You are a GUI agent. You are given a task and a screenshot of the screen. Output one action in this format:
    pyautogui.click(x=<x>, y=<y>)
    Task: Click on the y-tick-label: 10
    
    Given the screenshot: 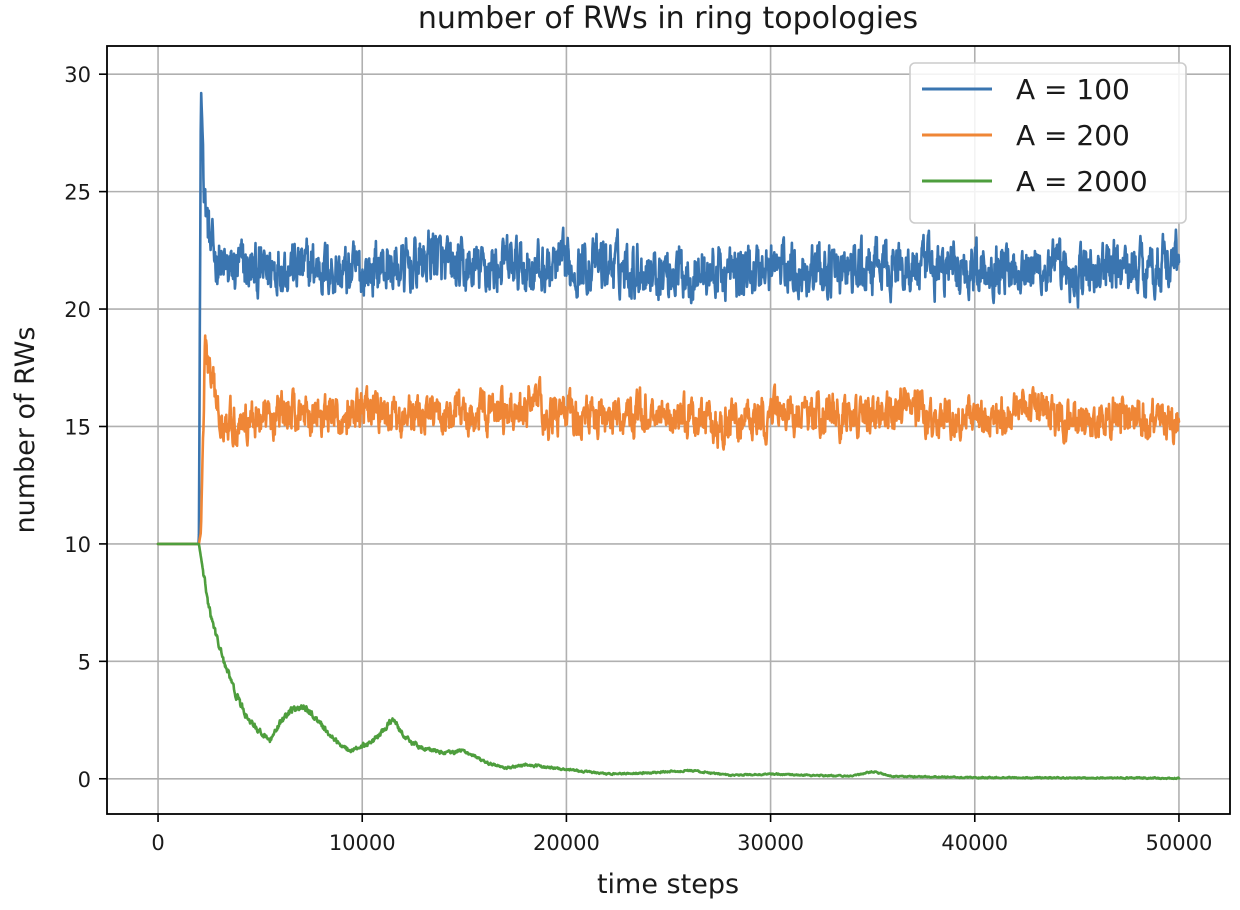 What is the action you would take?
    pyautogui.click(x=77, y=545)
    